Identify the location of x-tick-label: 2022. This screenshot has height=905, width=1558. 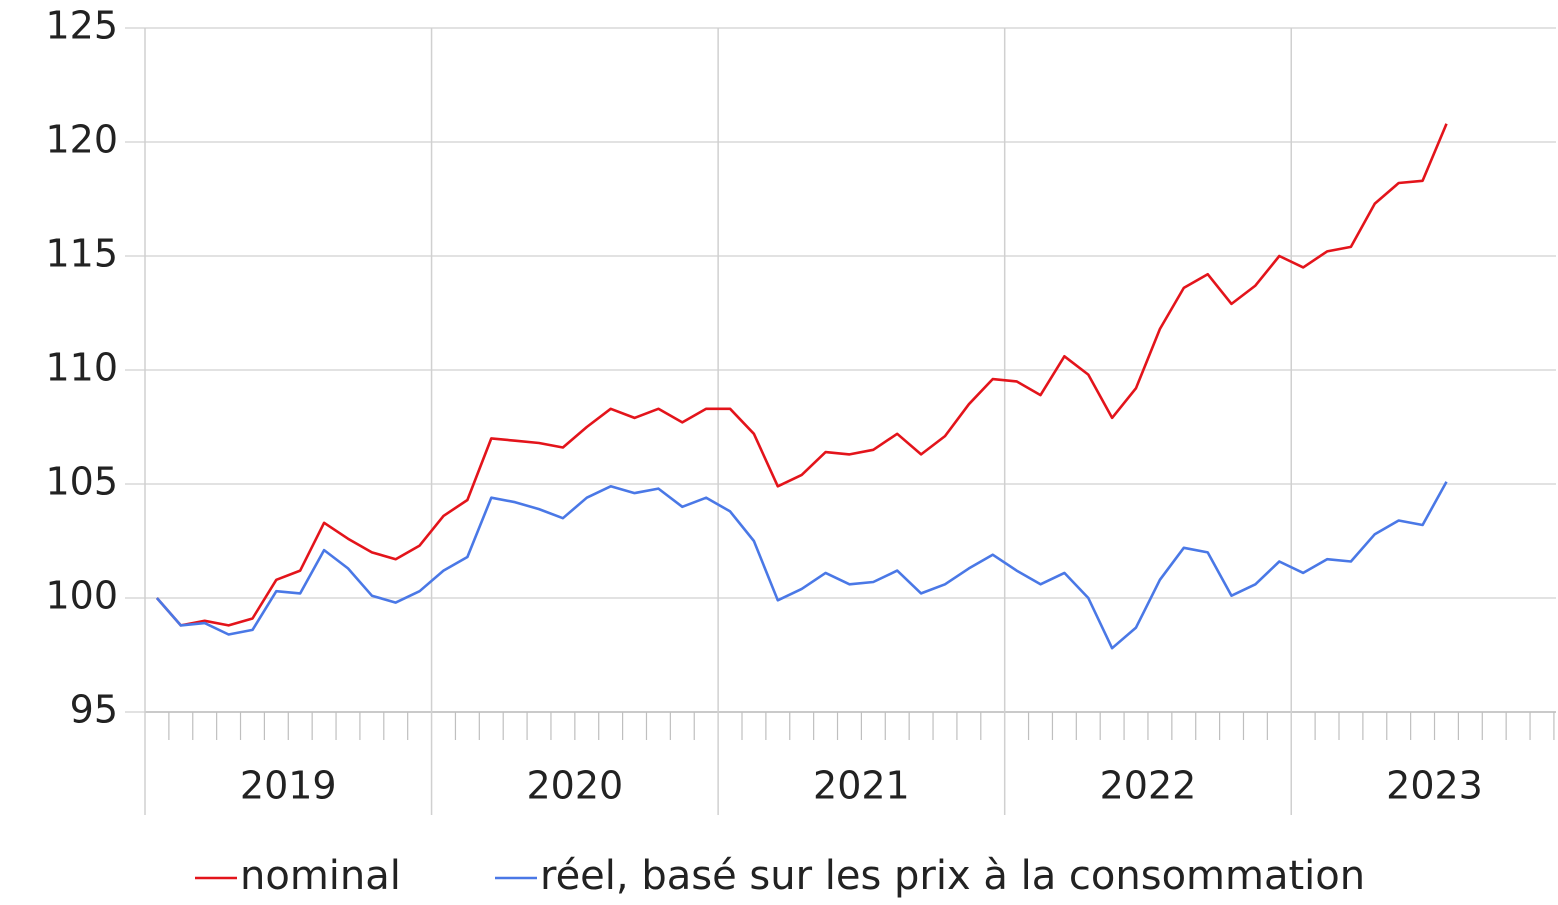
(1148, 786).